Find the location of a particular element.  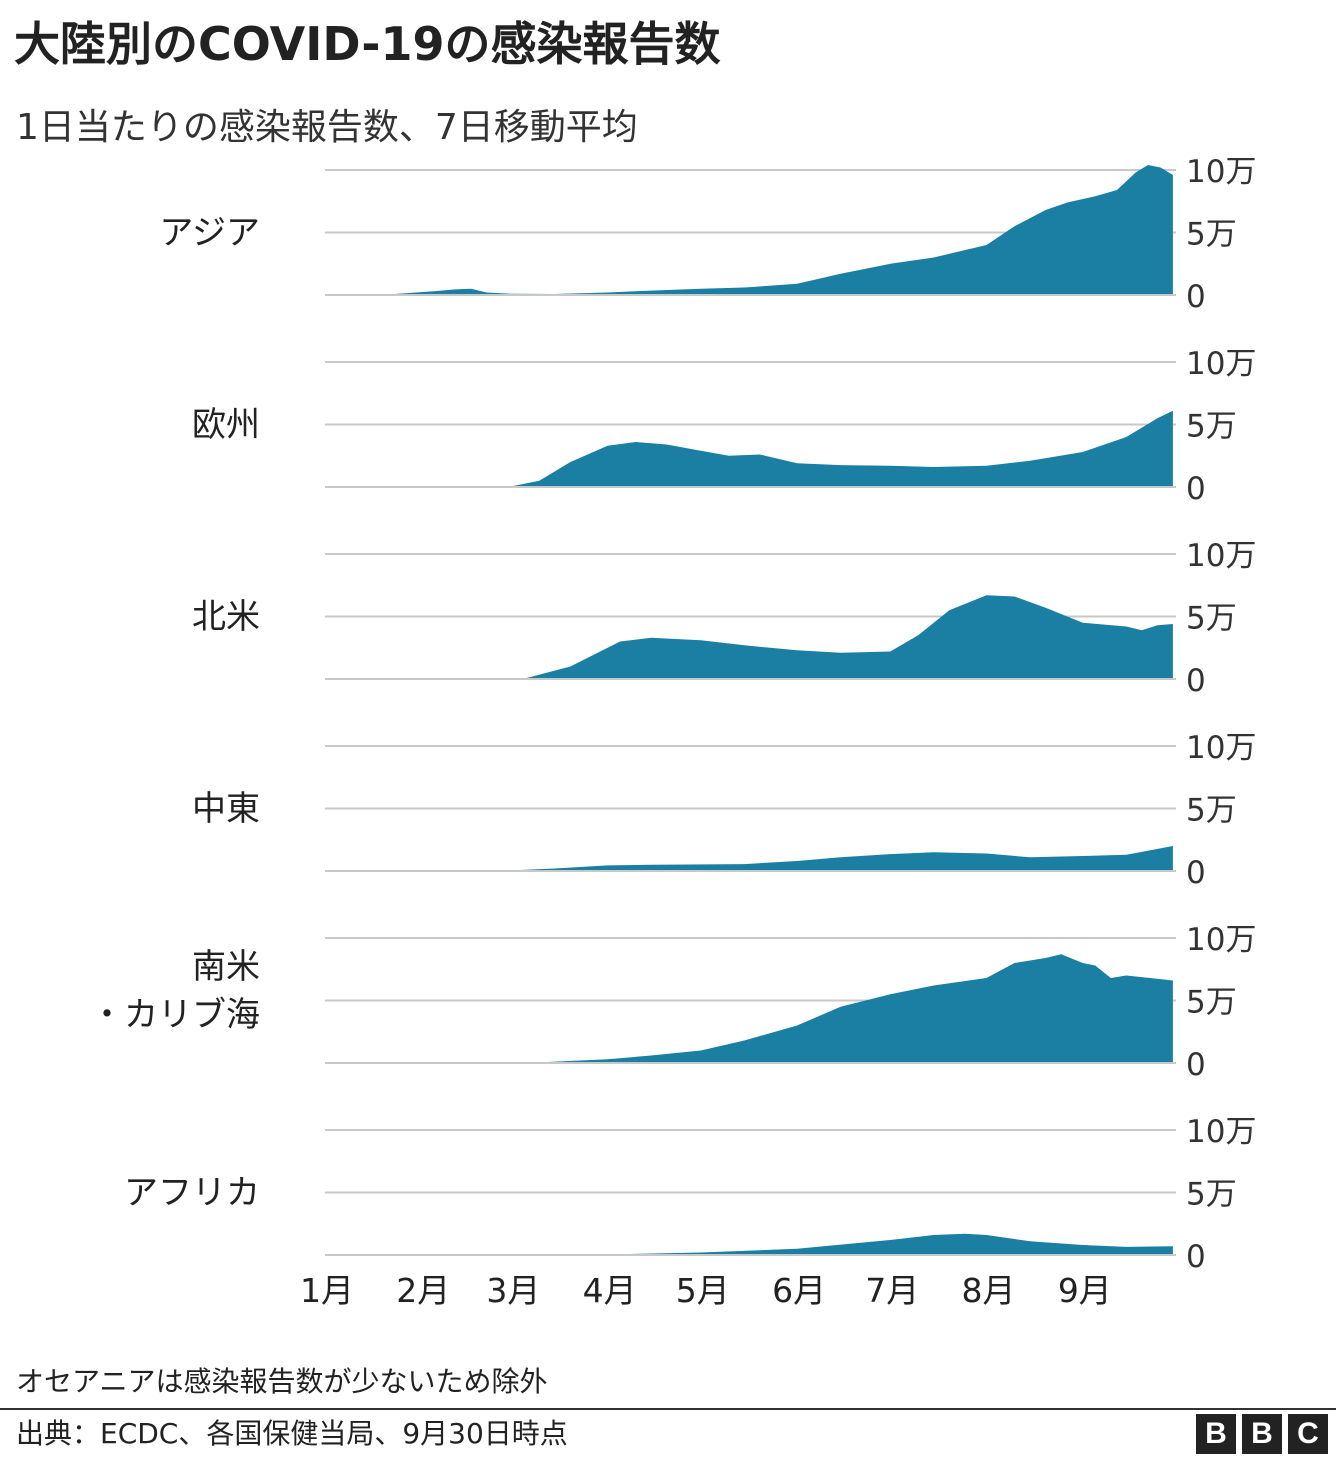

panel-4: 10万 5万 0 中東 is located at coordinates (724, 810).